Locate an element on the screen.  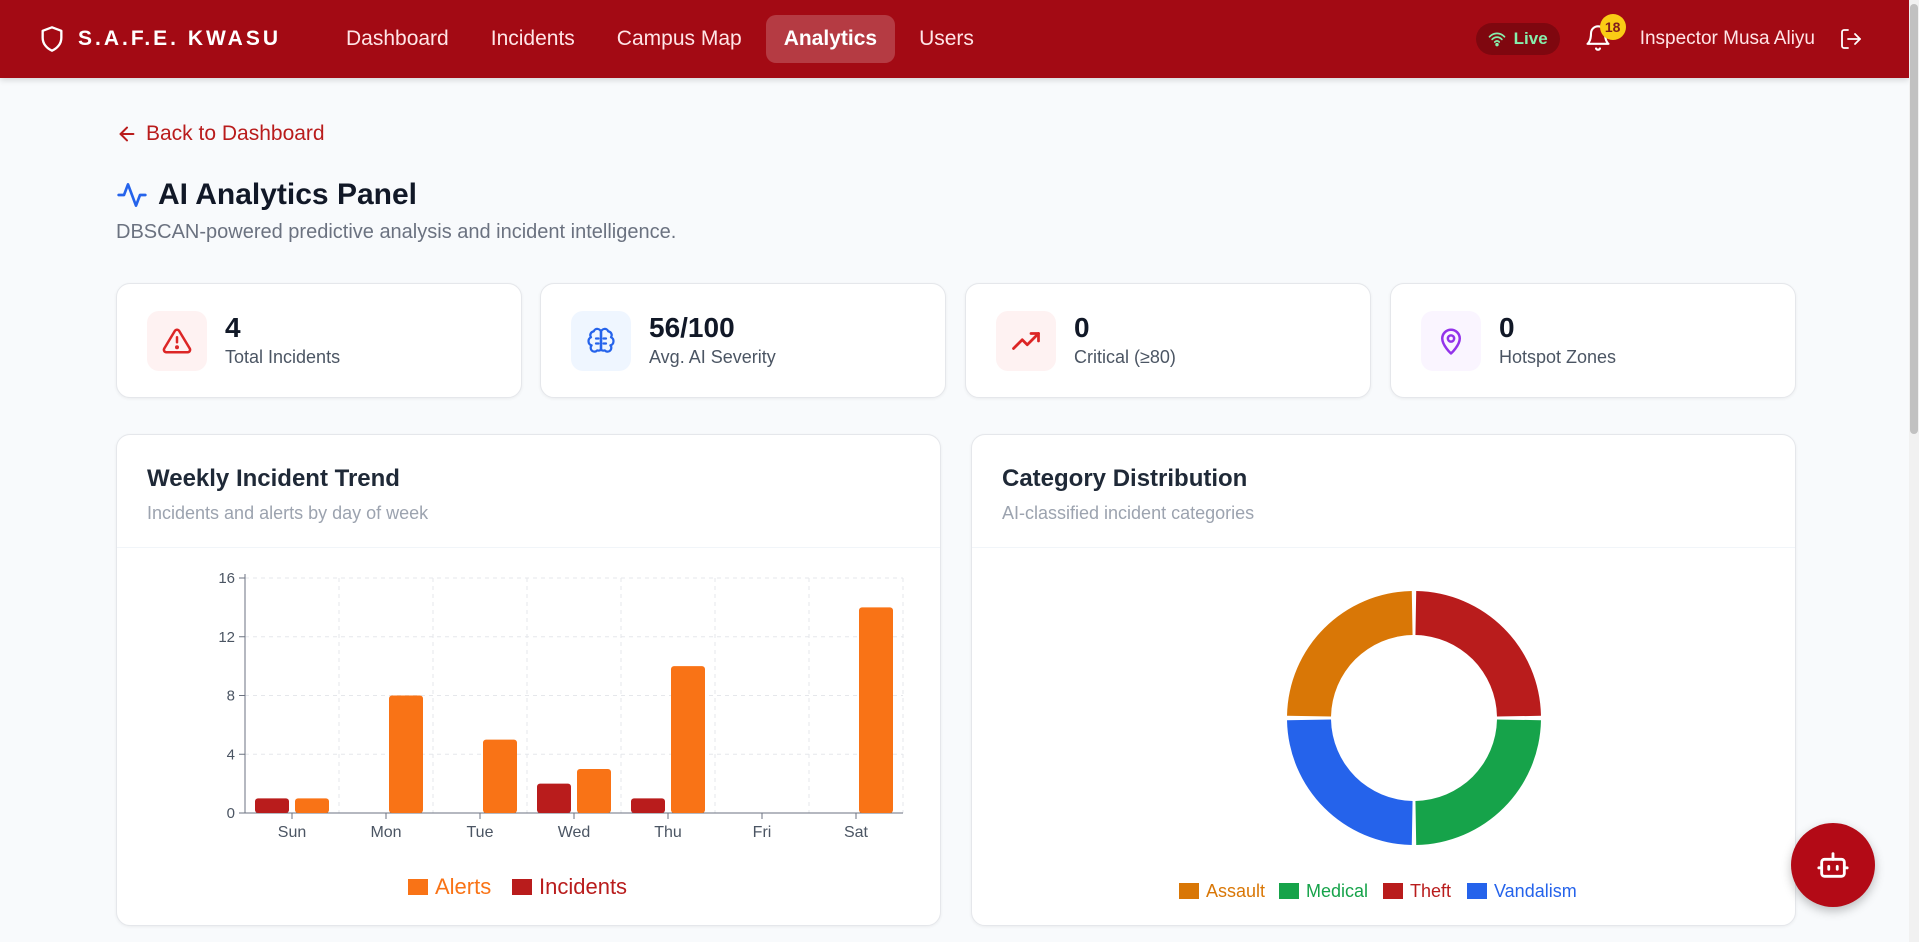
stat-label: Total Incidents is located at coordinates (283, 357).